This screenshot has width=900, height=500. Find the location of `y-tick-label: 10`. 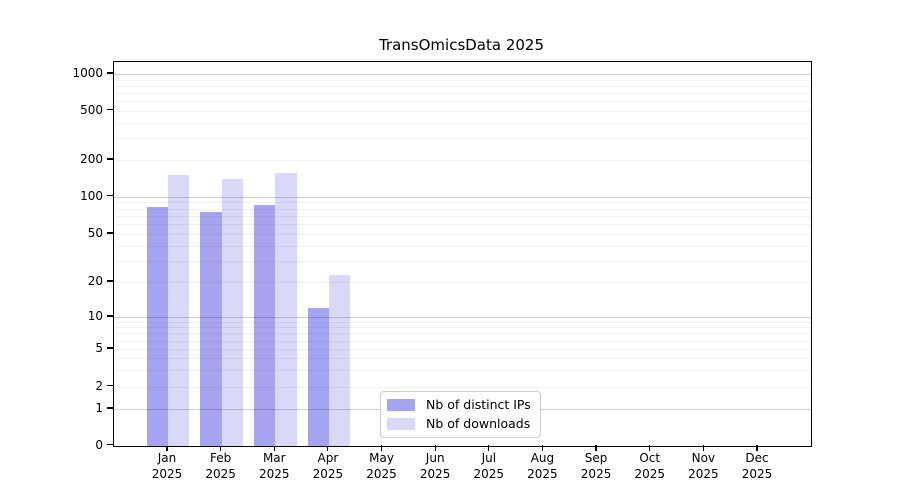

y-tick-label: 10 is located at coordinates (95, 316).